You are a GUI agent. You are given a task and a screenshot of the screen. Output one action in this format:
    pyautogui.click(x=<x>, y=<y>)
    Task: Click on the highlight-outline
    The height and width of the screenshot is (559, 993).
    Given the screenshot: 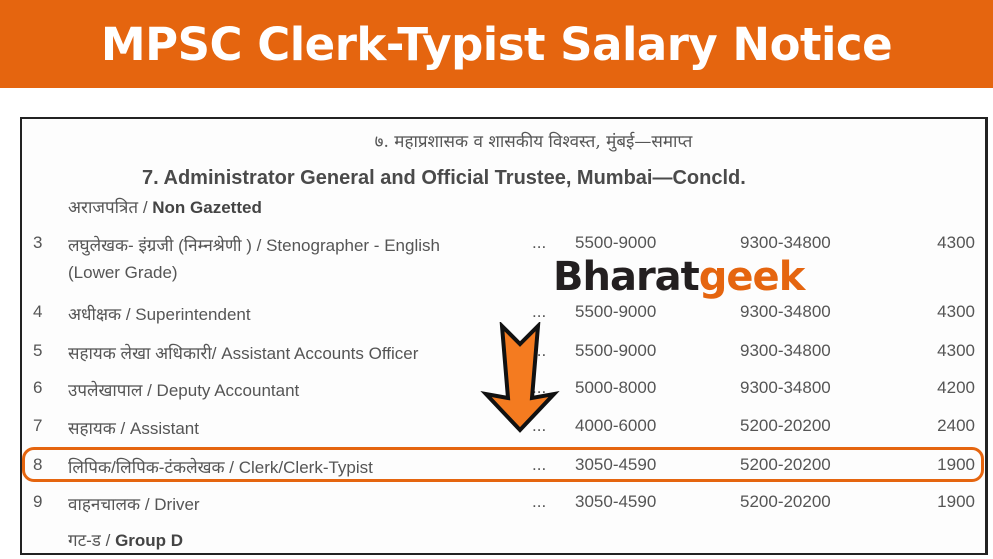 What is the action you would take?
    pyautogui.click(x=503, y=464)
    